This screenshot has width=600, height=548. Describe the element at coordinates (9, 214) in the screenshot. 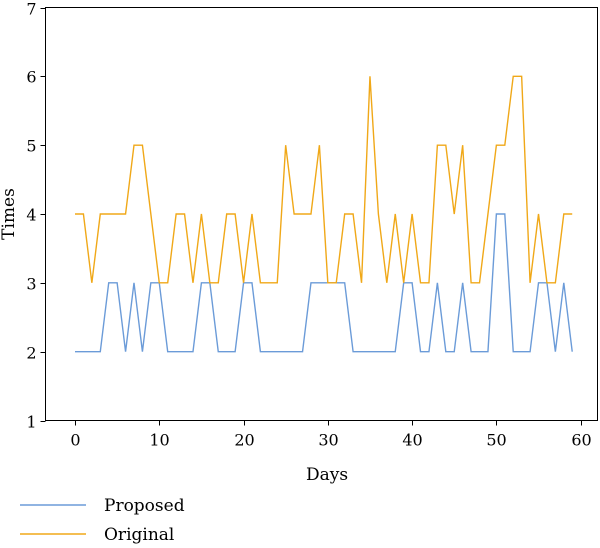

I see `y-axis-title: Times` at that location.